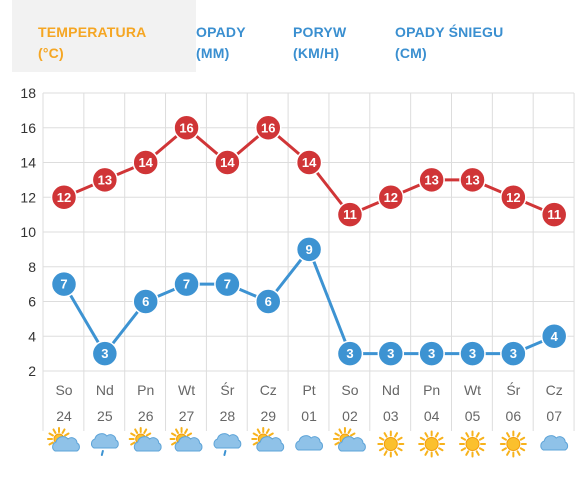 Image resolution: width=584 pixels, height=477 pixels. I want to click on data-label: 12, so click(64, 197).